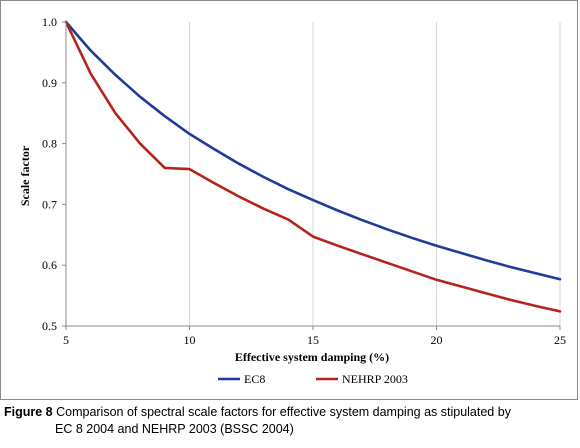 The height and width of the screenshot is (448, 580). What do you see at coordinates (49, 204) in the screenshot?
I see `y-tick-label-0.7: 0.7` at bounding box center [49, 204].